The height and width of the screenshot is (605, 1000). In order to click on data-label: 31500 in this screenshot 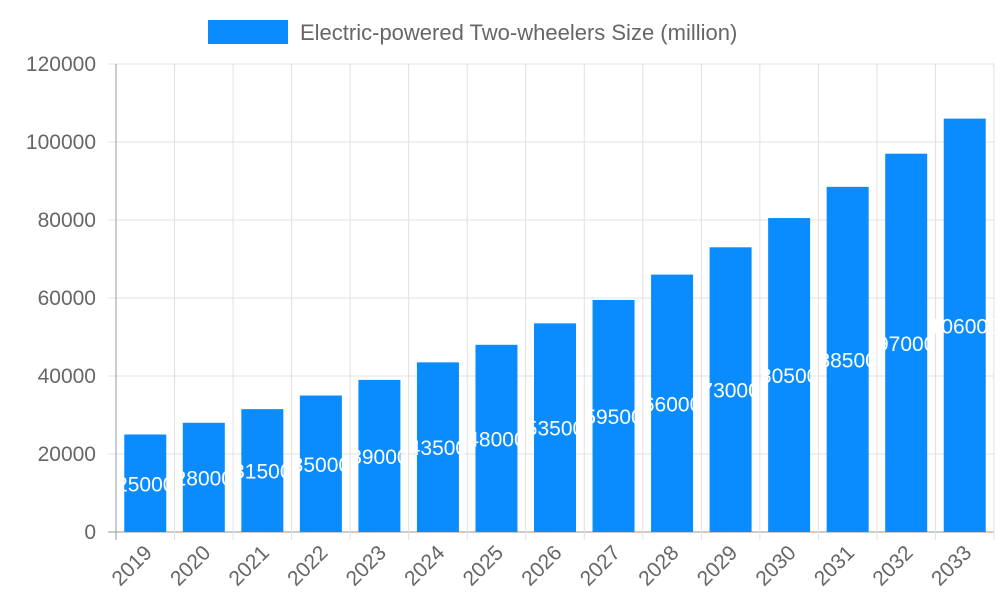, I will do `click(262, 472)`.